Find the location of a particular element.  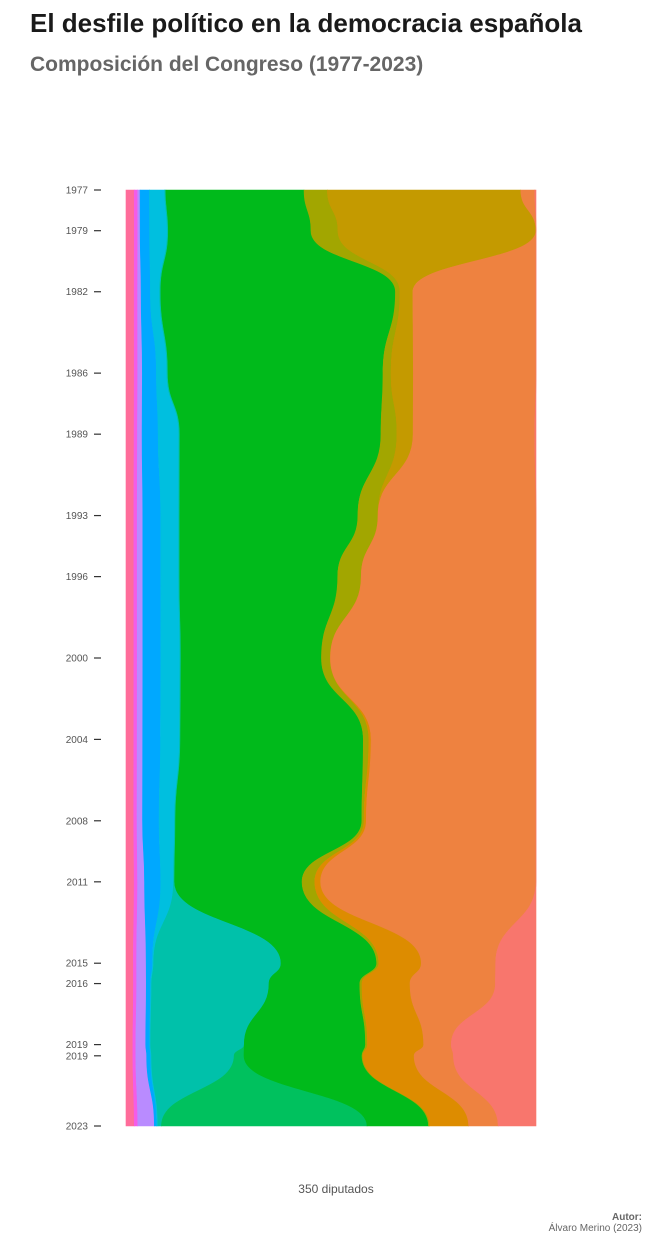

year-tick-label: 2008 is located at coordinates (77, 821).